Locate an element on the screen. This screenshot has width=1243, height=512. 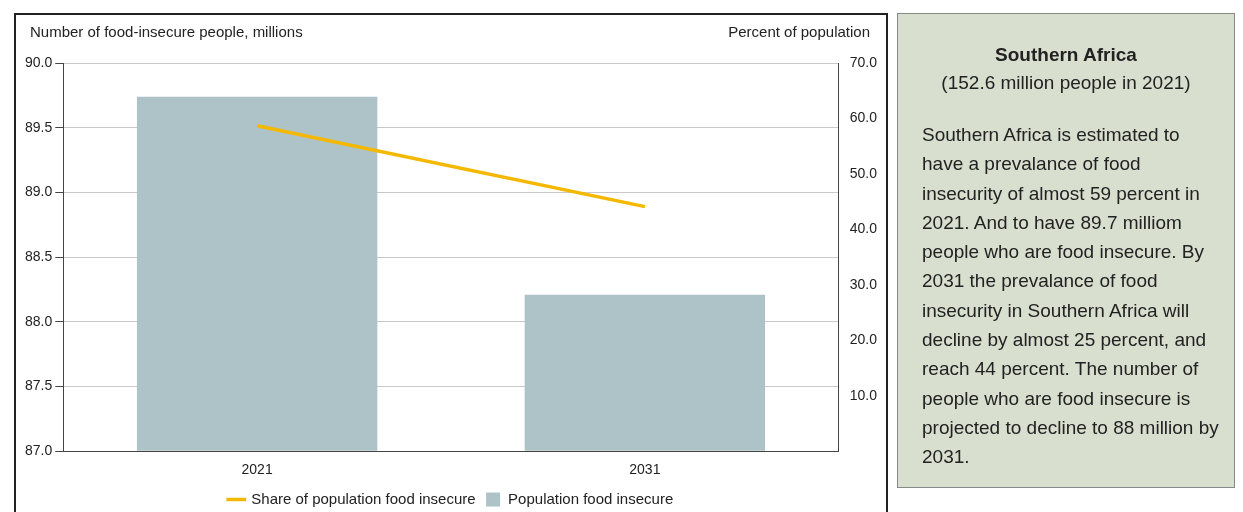
y-tick-label: 89.5 is located at coordinates (39, 126).